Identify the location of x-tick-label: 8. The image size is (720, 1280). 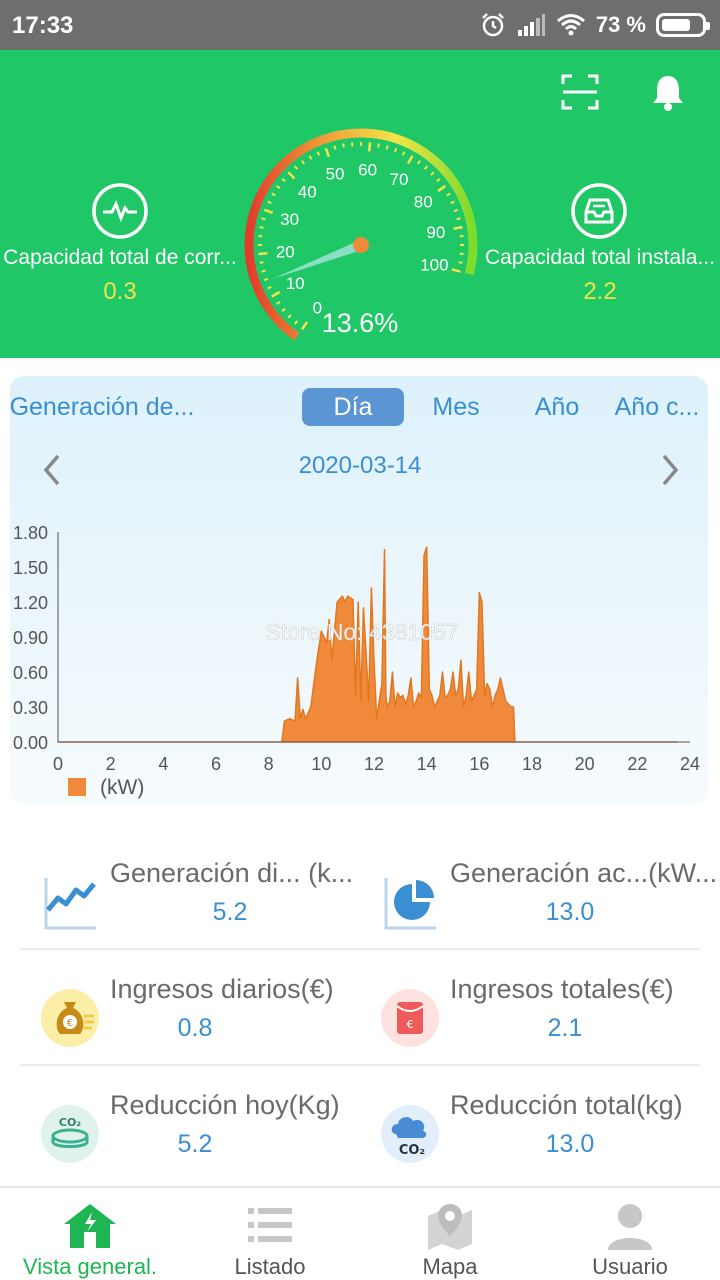
(269, 764).